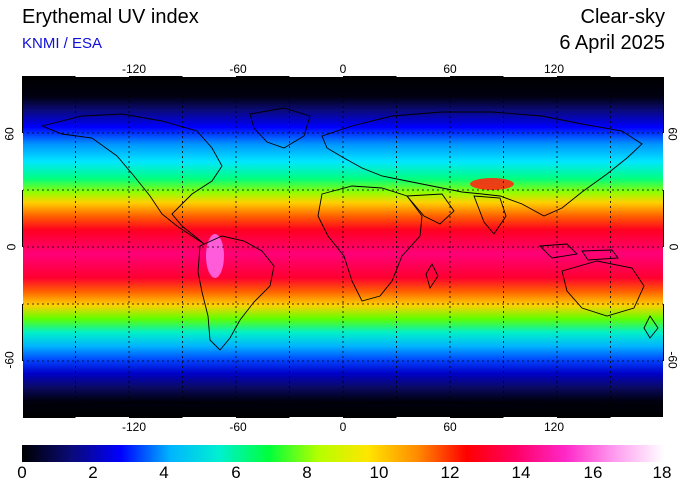 This screenshot has width=688, height=490. What do you see at coordinates (662, 472) in the screenshot?
I see `colorbar-tick-18: 18` at bounding box center [662, 472].